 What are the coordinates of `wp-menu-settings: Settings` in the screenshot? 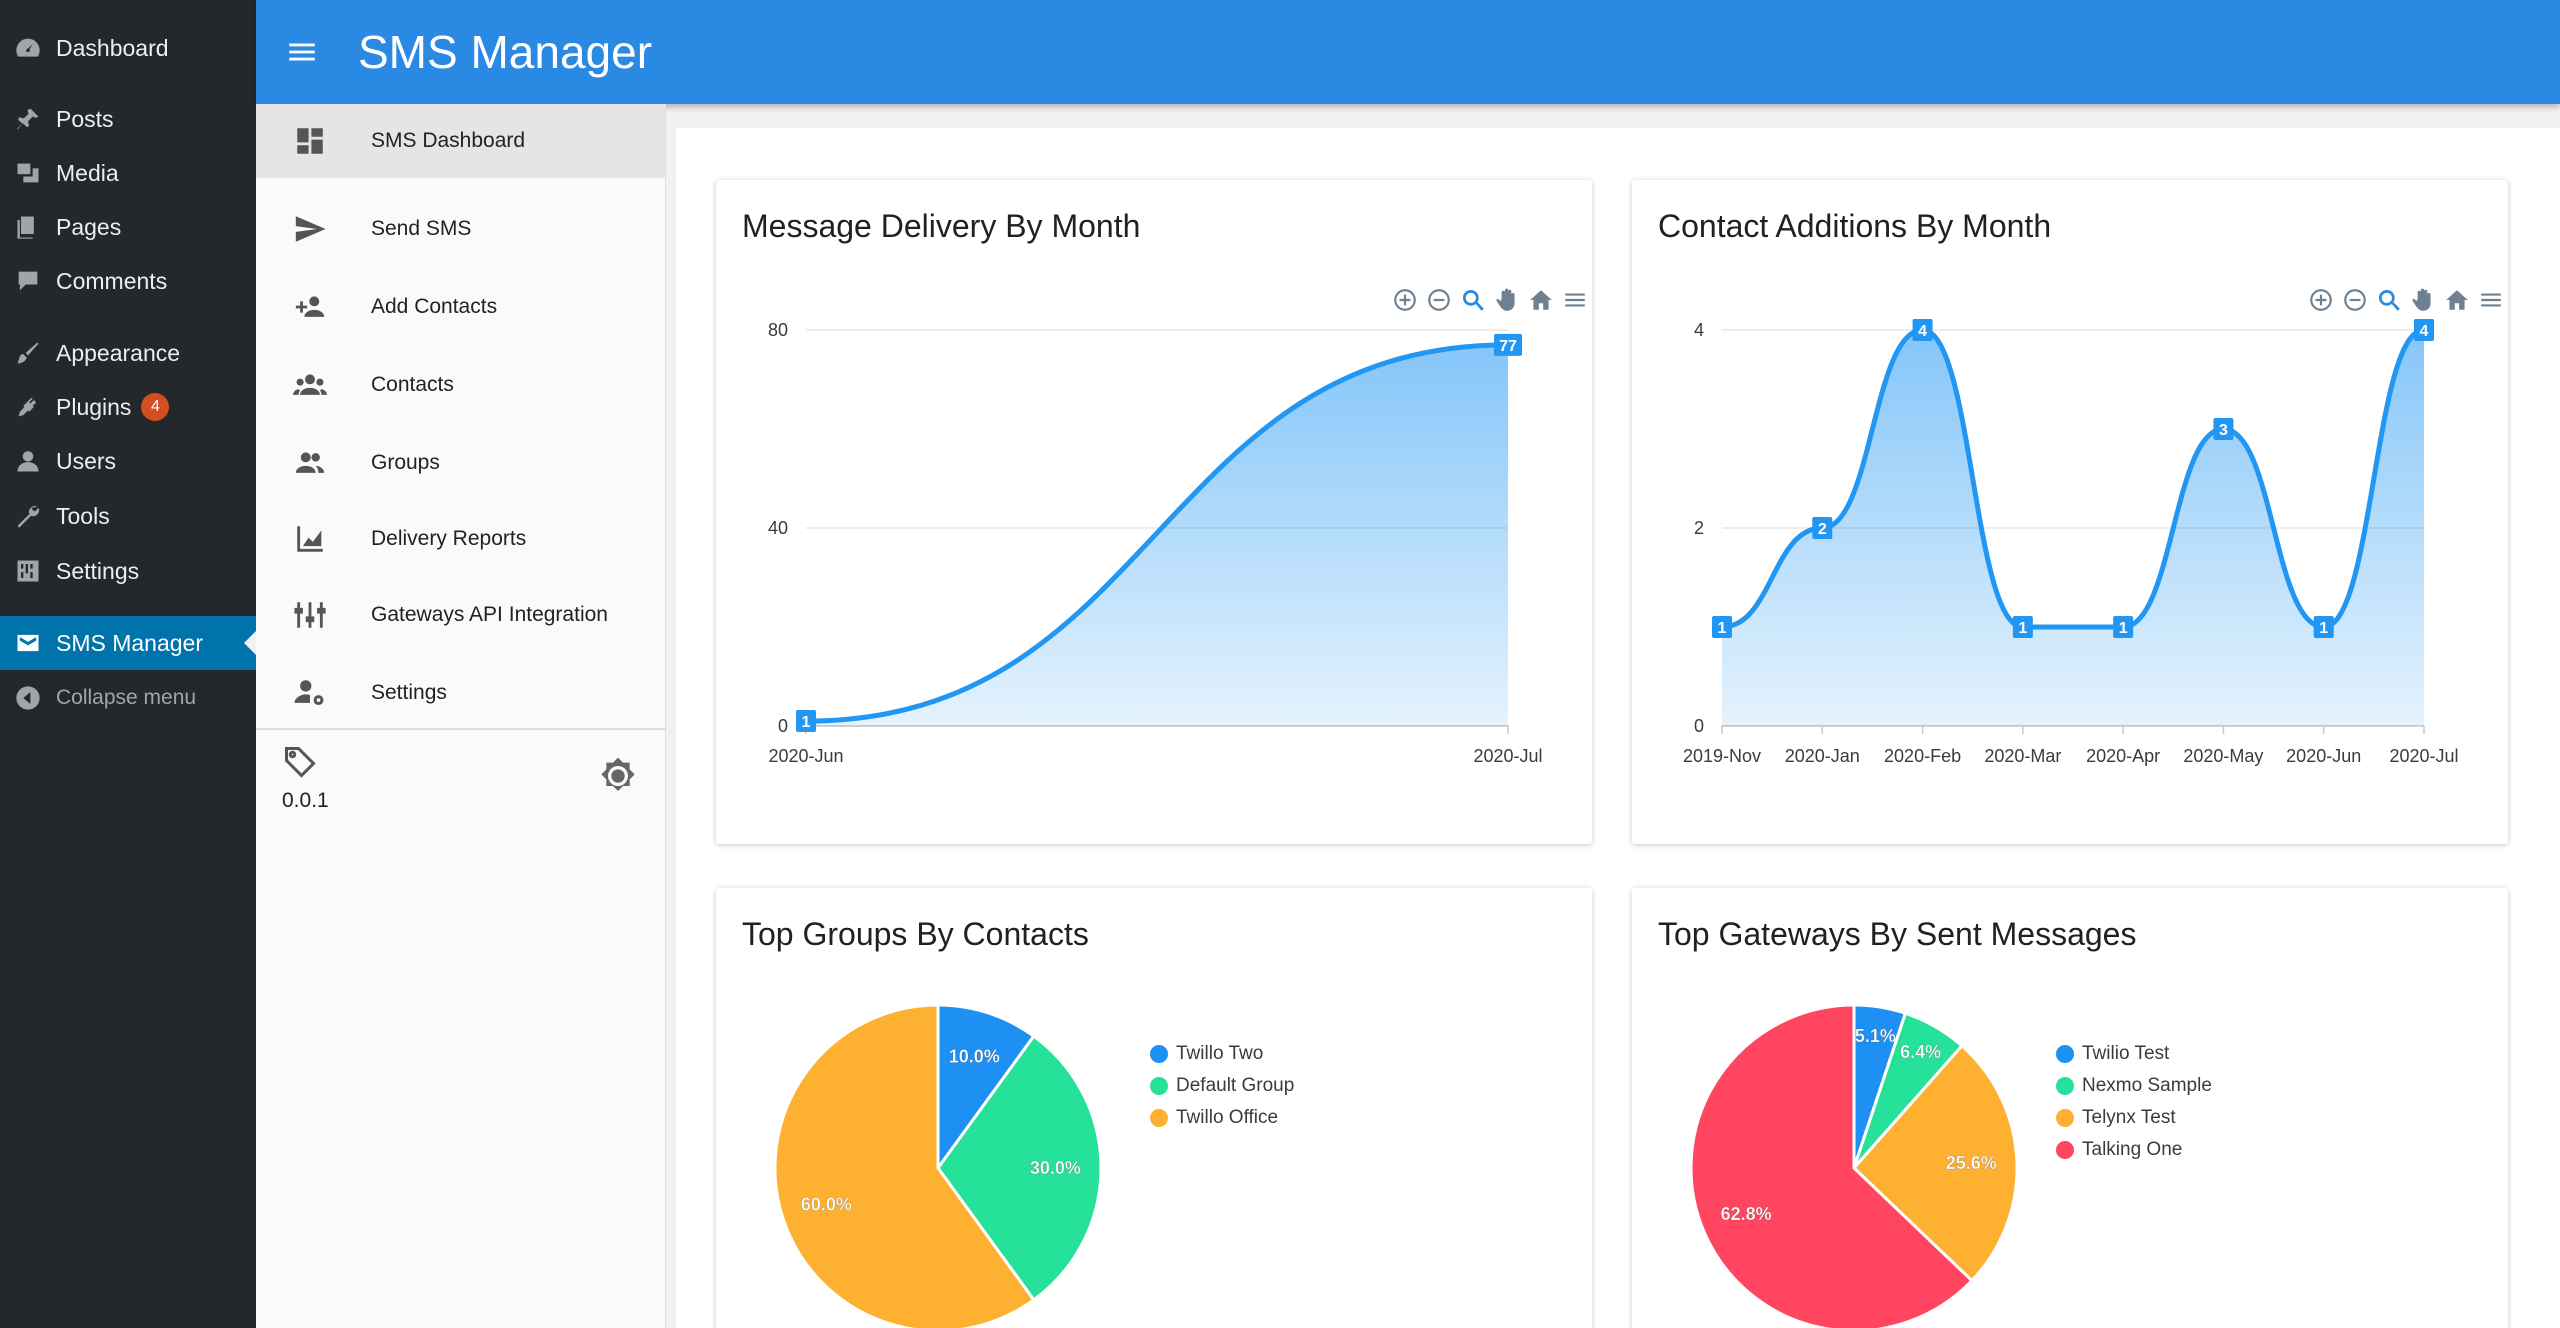 It's located at (128, 571).